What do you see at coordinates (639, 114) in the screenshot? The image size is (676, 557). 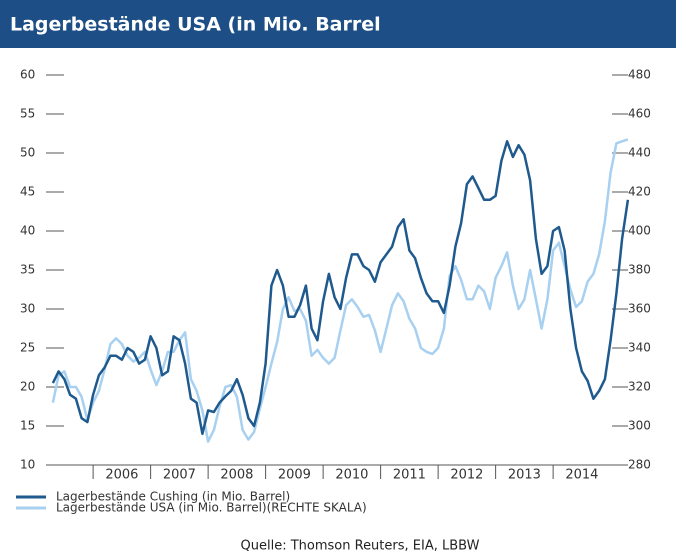 I see `y2-tick-label: 460` at bounding box center [639, 114].